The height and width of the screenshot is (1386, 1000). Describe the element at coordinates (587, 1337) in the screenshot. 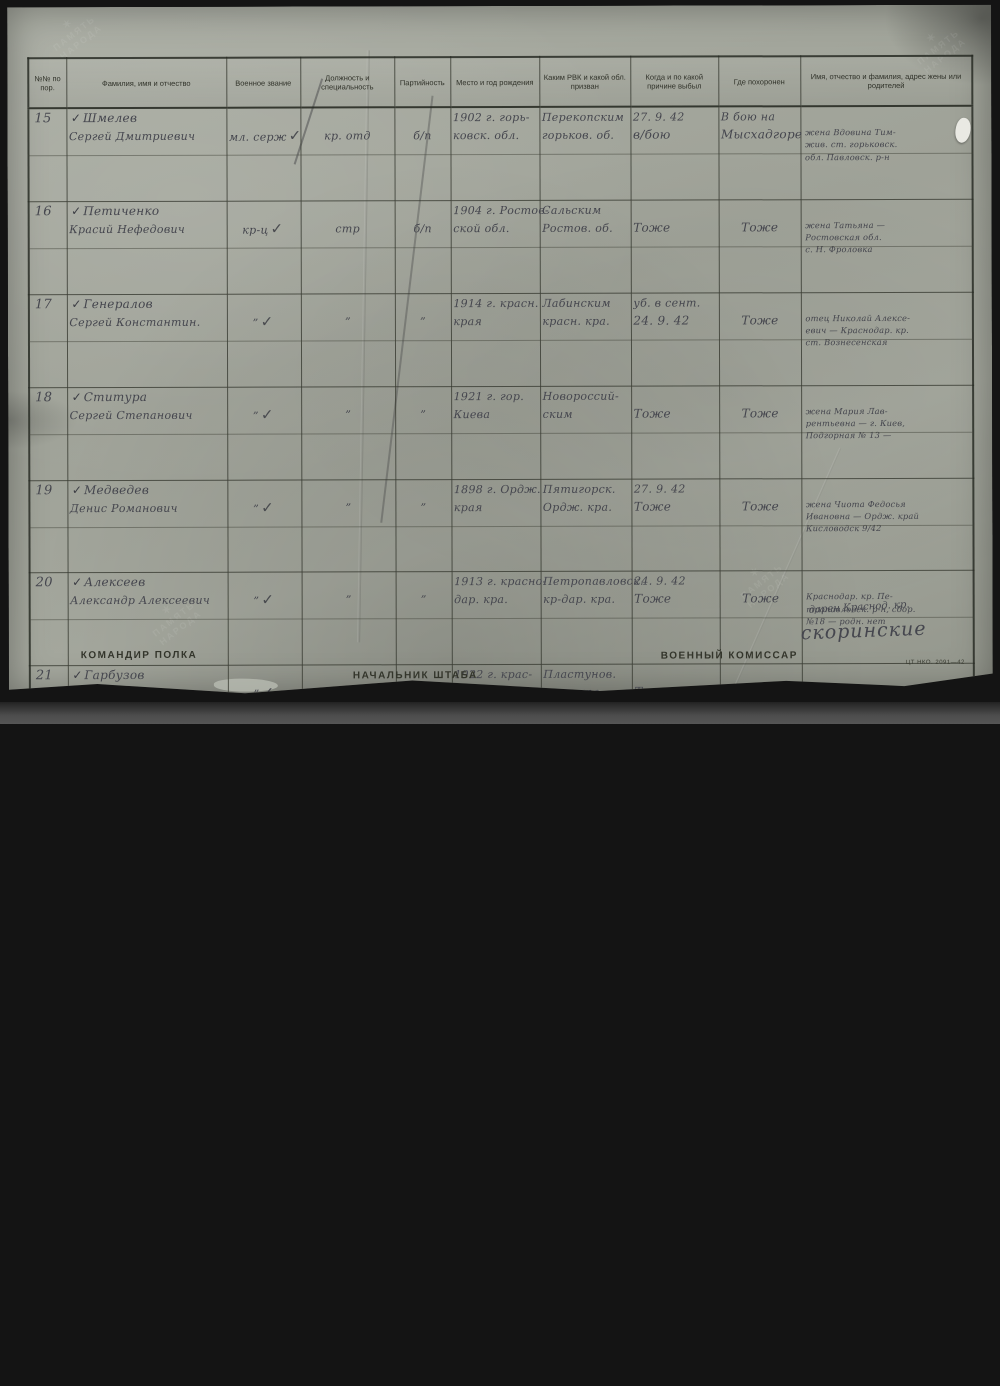

I see `cell-rvk: Пластунов. красн. кра.` at that location.